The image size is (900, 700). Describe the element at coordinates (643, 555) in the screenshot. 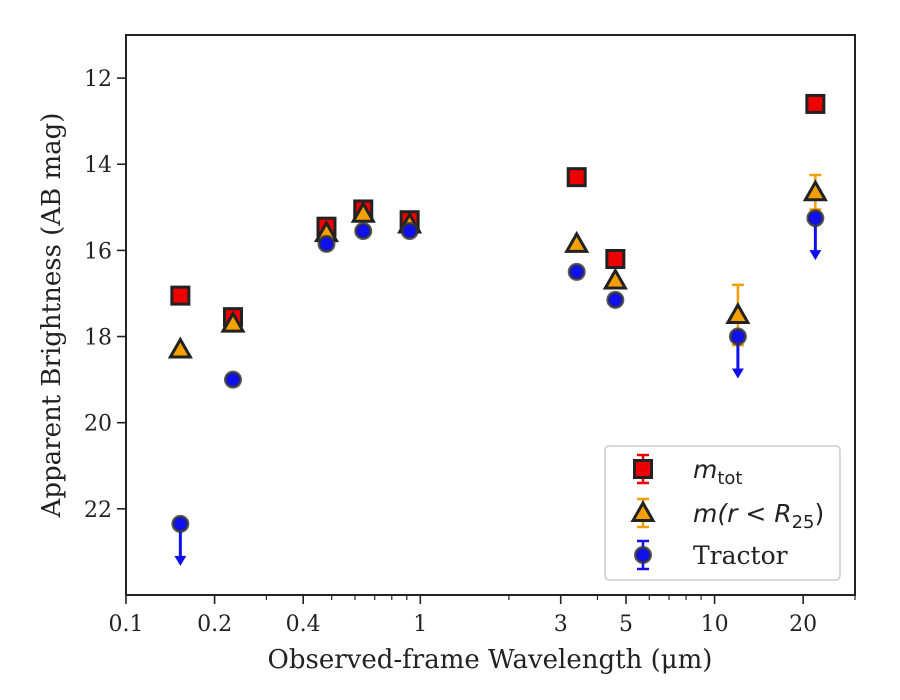

I see `legend-circle-marker` at that location.